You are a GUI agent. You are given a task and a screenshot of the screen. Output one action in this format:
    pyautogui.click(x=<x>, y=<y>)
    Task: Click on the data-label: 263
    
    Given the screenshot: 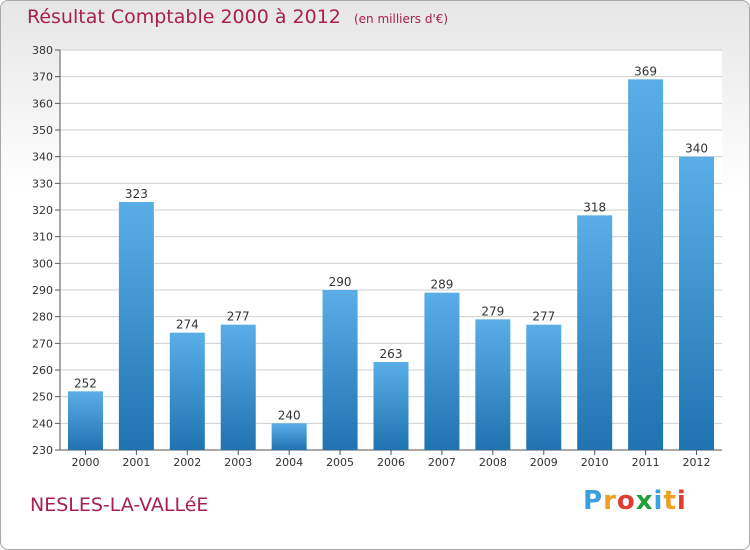 What is the action you would take?
    pyautogui.click(x=391, y=354)
    